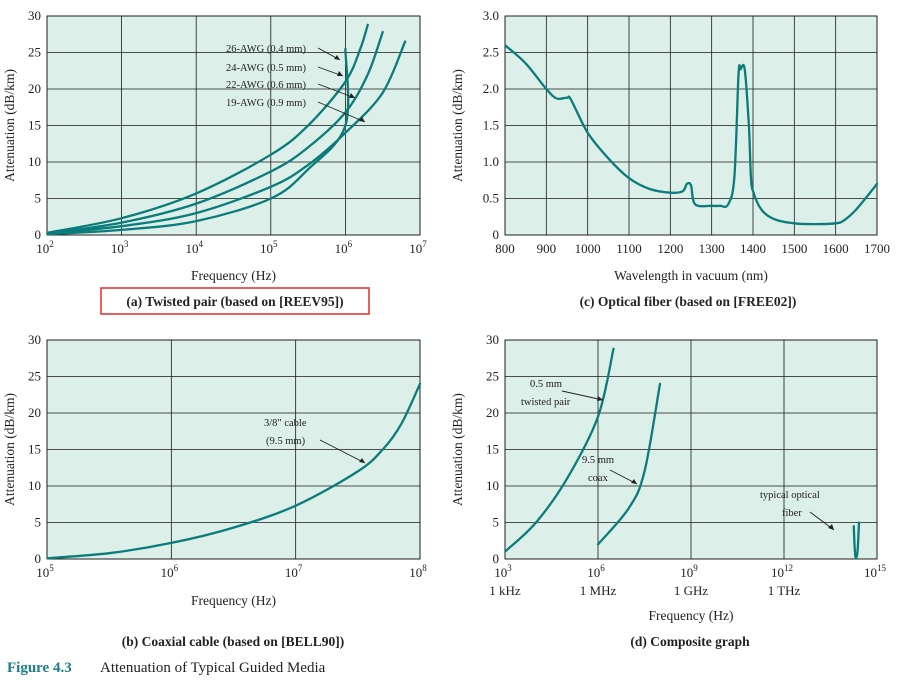  I want to click on caption-c: (c) Optical fiber (based on [FREE02]), so click(688, 301).